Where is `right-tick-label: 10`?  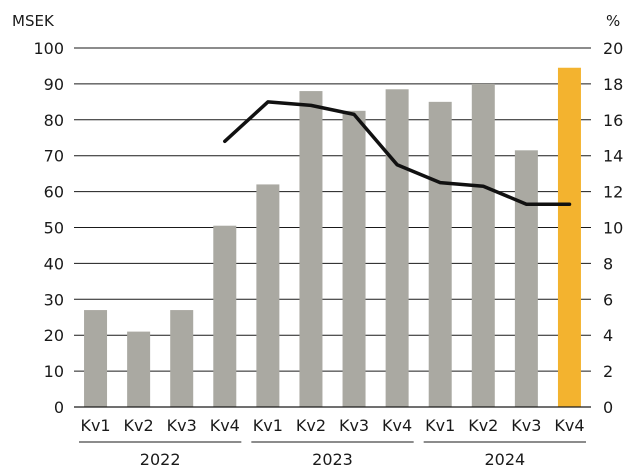
right-tick-label: 10 is located at coordinates (613, 228).